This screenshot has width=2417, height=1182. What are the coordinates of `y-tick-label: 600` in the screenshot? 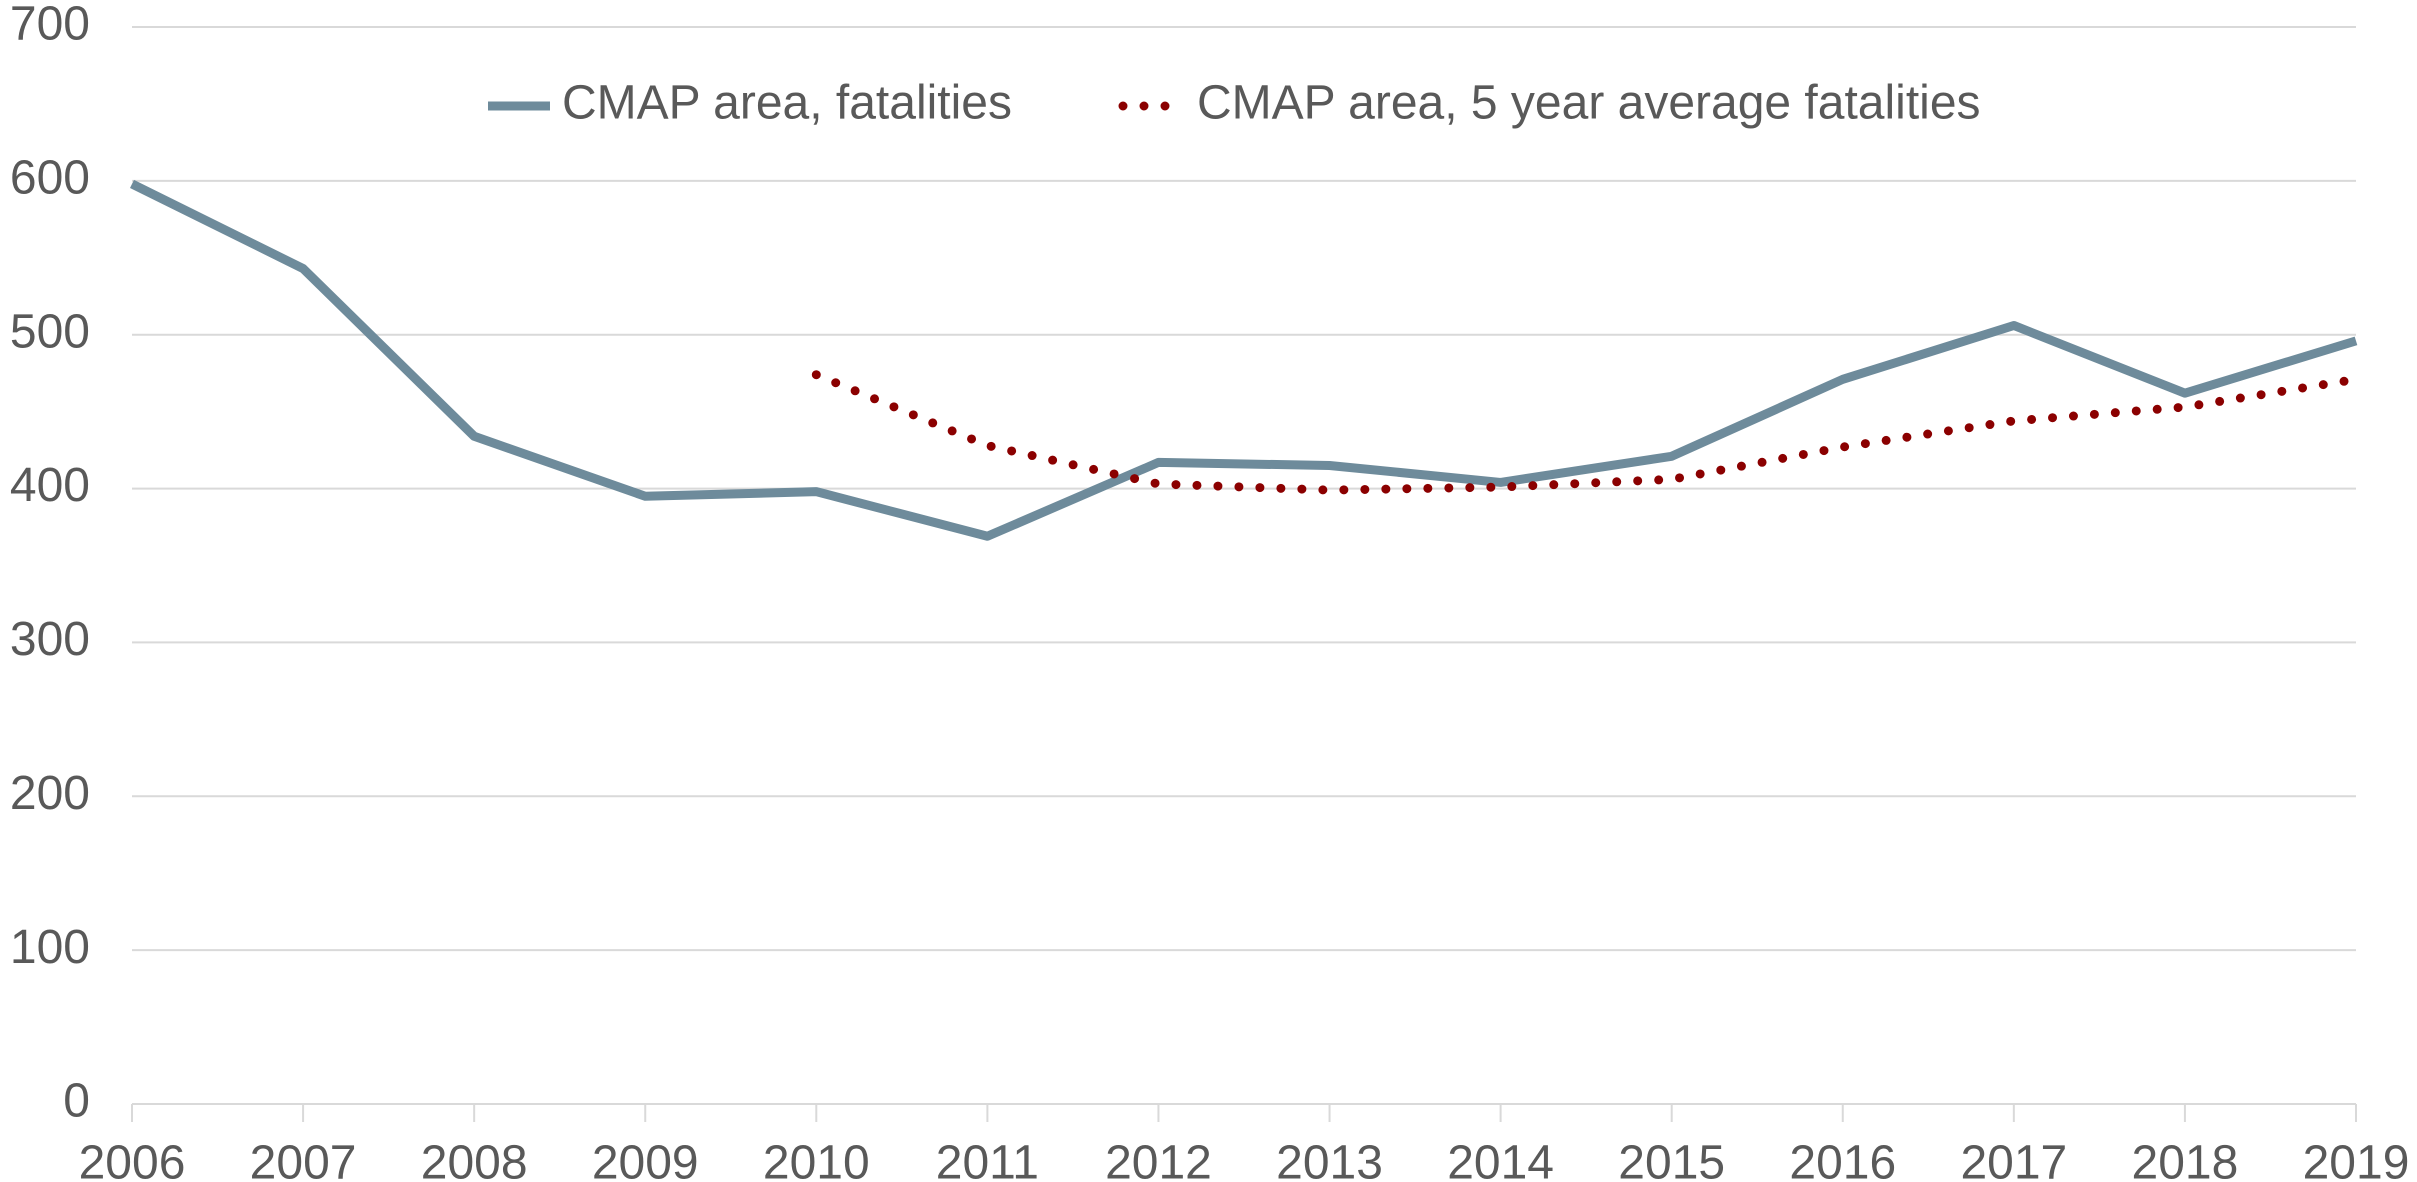 It's located at (50, 178).